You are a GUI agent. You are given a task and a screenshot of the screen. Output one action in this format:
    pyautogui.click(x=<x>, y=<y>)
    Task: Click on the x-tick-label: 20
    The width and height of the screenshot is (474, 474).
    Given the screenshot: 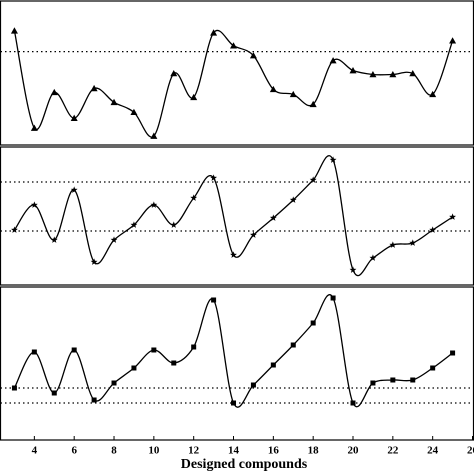 What is the action you would take?
    pyautogui.click(x=354, y=451)
    